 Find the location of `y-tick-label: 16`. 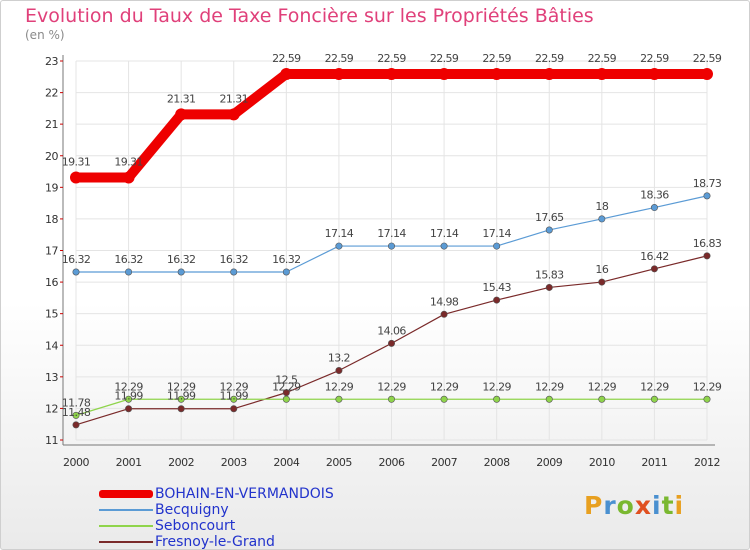

y-tick-label: 16 is located at coordinates (51, 282).